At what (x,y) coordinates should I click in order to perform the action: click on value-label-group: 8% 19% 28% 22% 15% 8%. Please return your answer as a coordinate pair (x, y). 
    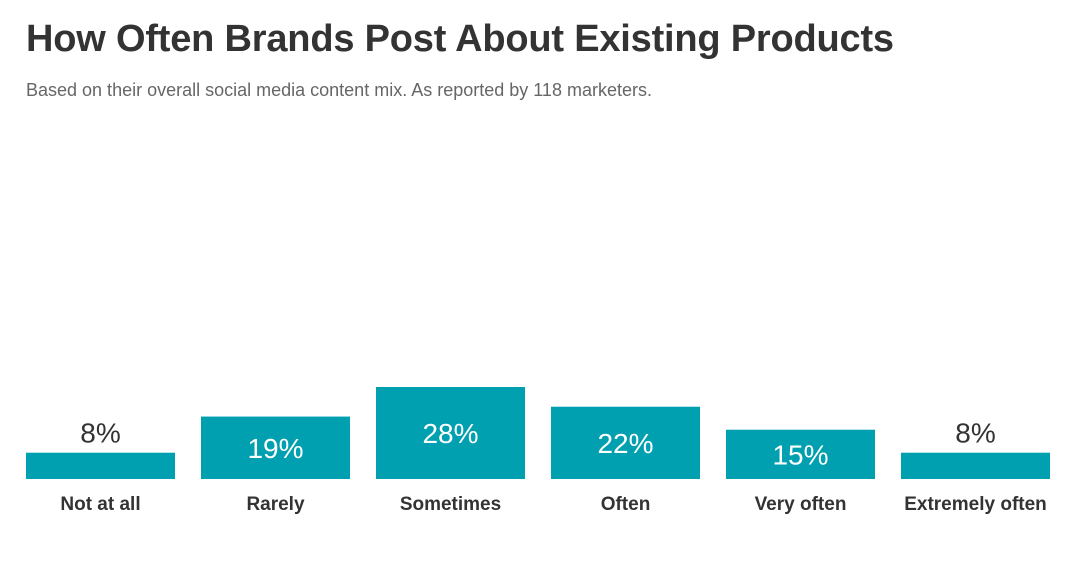
    Looking at the image, I should click on (537, 444).